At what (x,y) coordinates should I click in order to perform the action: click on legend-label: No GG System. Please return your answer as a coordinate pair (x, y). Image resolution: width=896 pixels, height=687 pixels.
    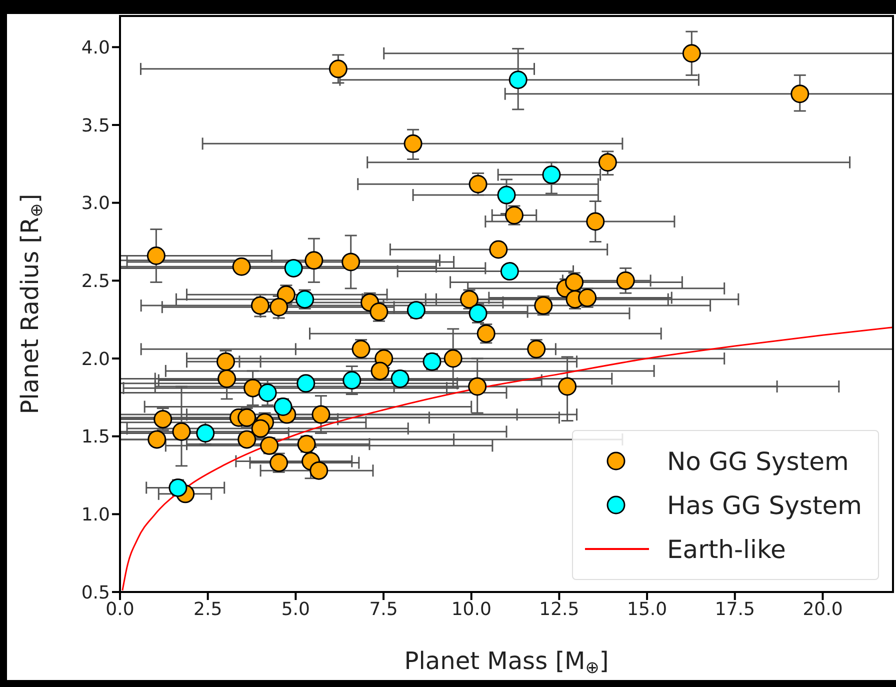
    Looking at the image, I should click on (757, 461).